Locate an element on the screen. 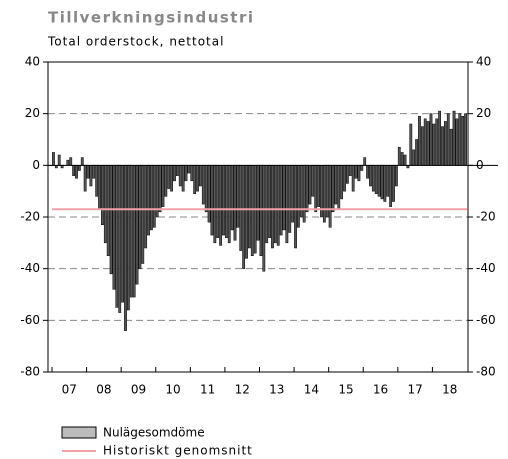 The height and width of the screenshot is (459, 508). y2-tick-label: -40 is located at coordinates (486, 268).